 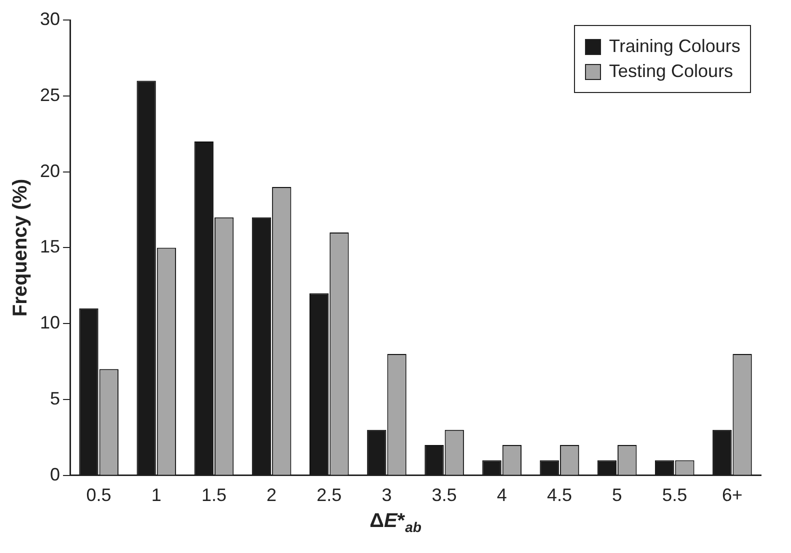 What do you see at coordinates (21, 247) in the screenshot?
I see `y-axis-title: Frequency (%)` at bounding box center [21, 247].